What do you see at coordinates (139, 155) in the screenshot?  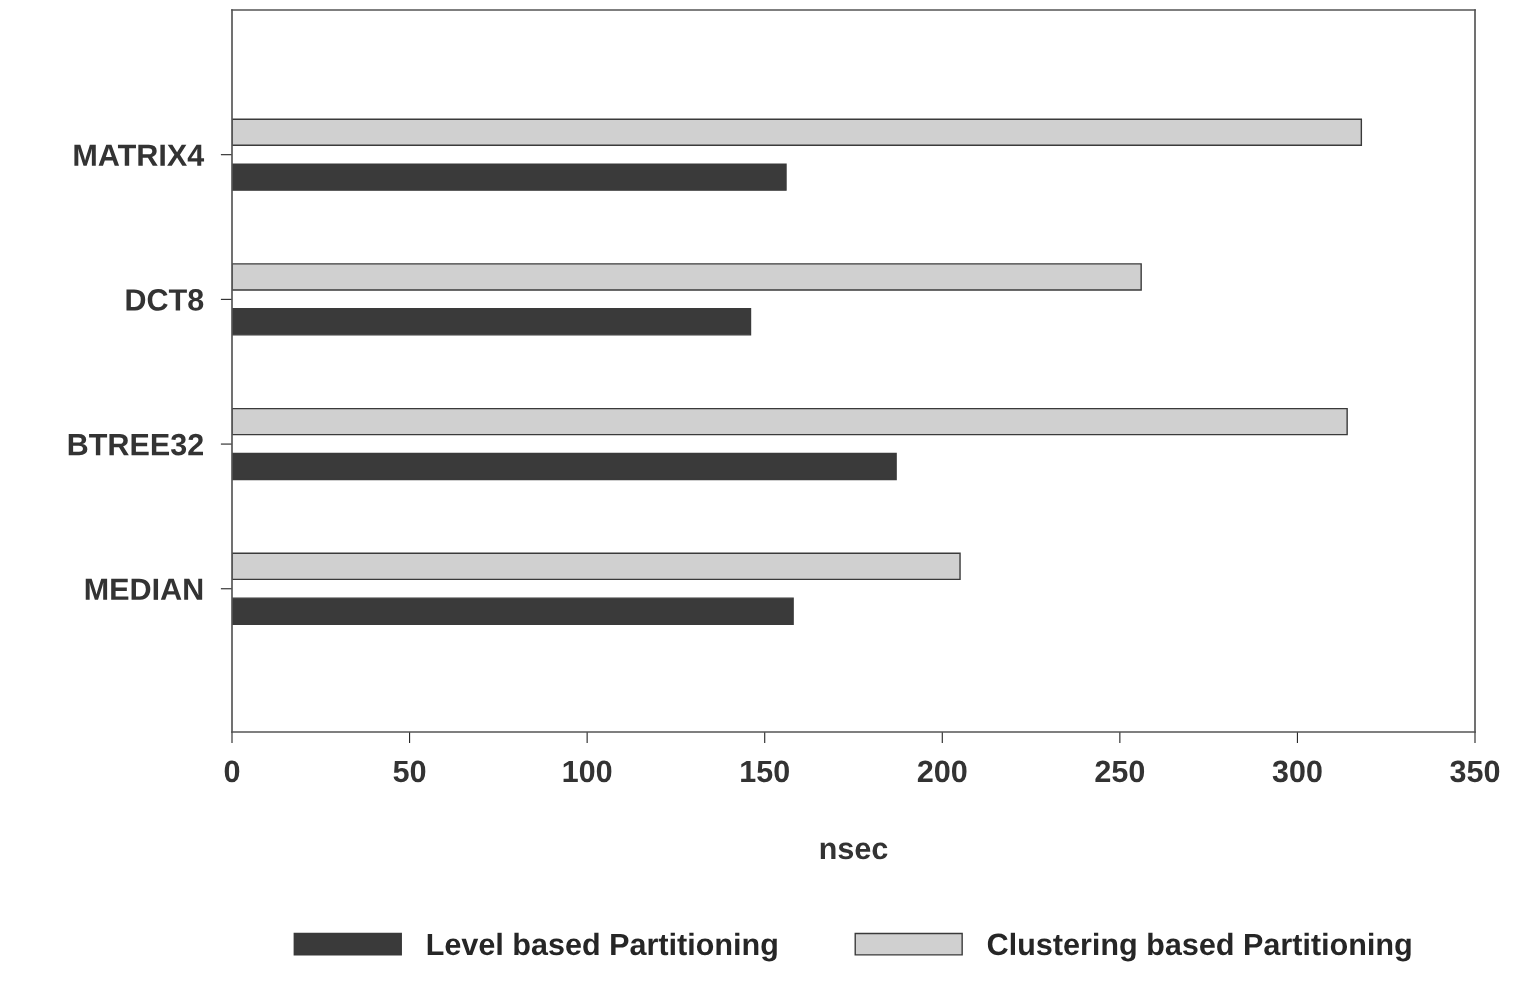 I see `y-tick-label: MATRIX4` at bounding box center [139, 155].